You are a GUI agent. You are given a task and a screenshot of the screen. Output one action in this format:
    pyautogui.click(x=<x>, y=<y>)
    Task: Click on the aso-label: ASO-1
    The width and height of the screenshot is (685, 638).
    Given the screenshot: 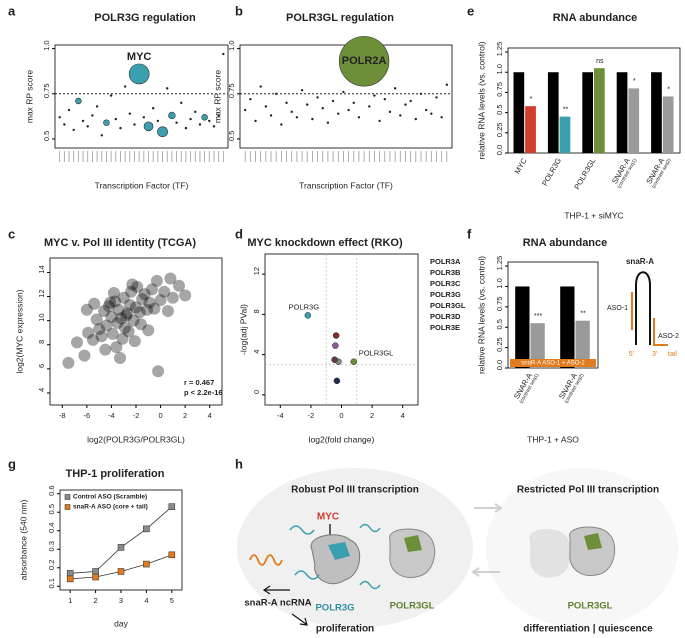 What is the action you would take?
    pyautogui.click(x=617, y=308)
    